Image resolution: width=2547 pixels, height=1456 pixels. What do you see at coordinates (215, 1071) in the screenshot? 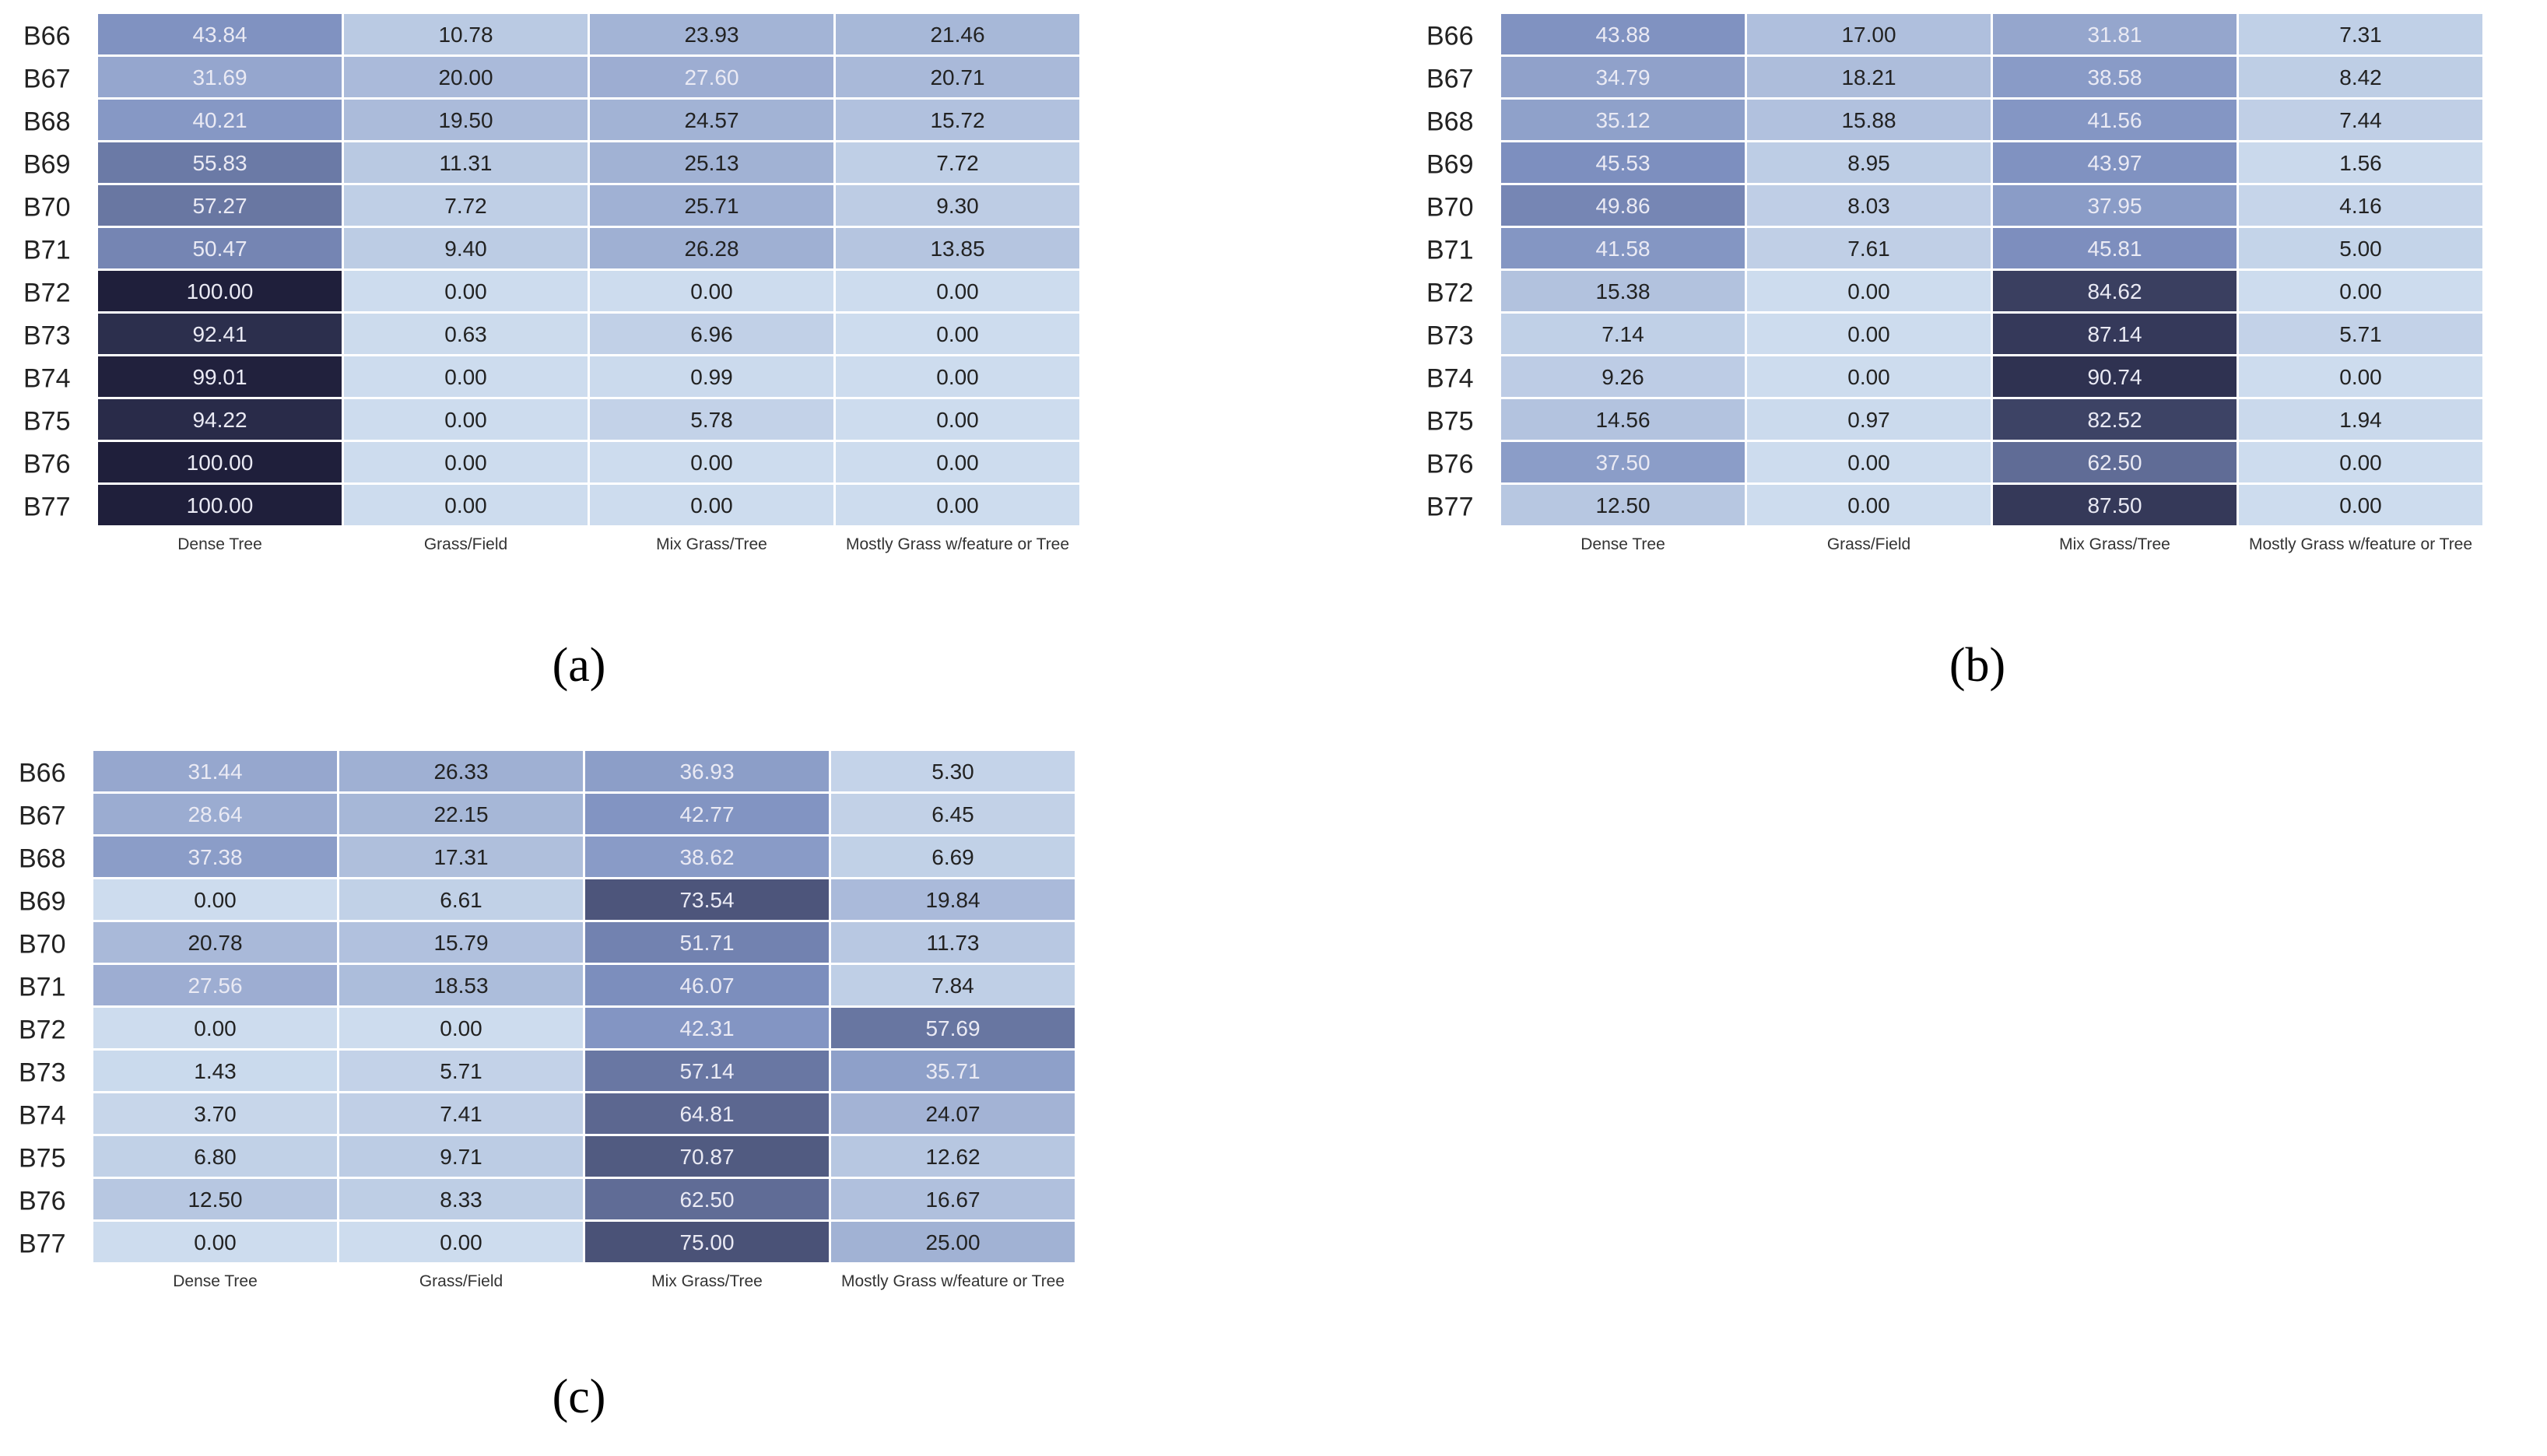
I see `heatmap-cell-label: 1.43` at bounding box center [215, 1071].